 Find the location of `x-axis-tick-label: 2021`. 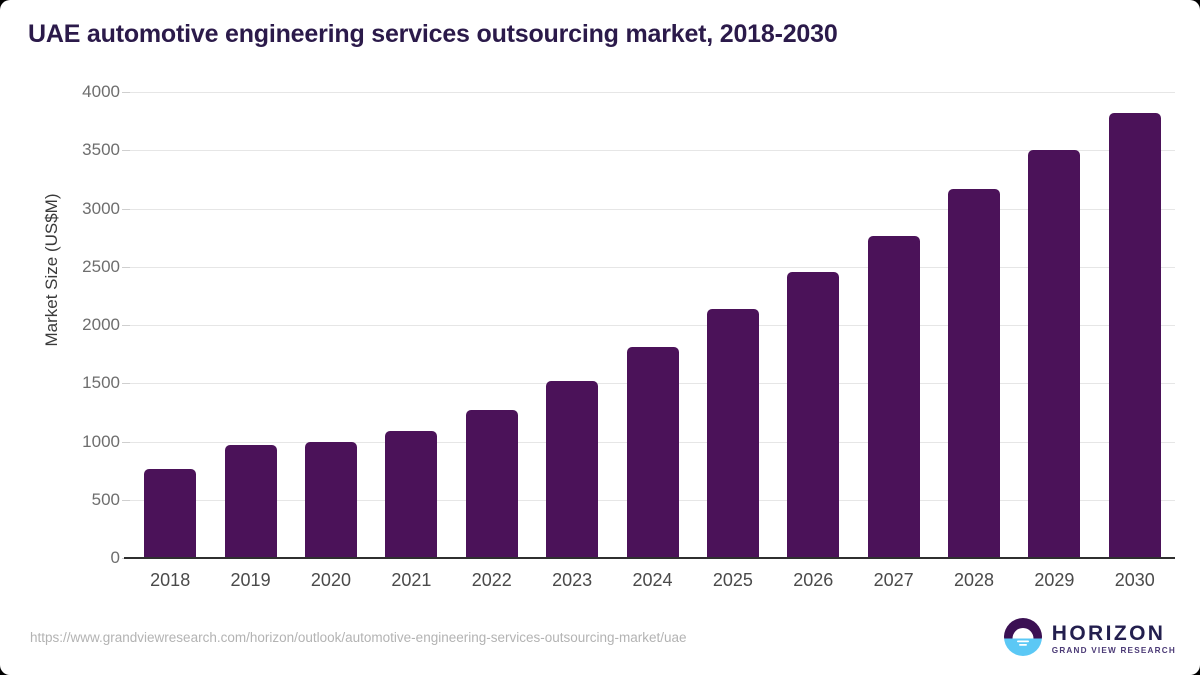

x-axis-tick-label: 2021 is located at coordinates (411, 580).